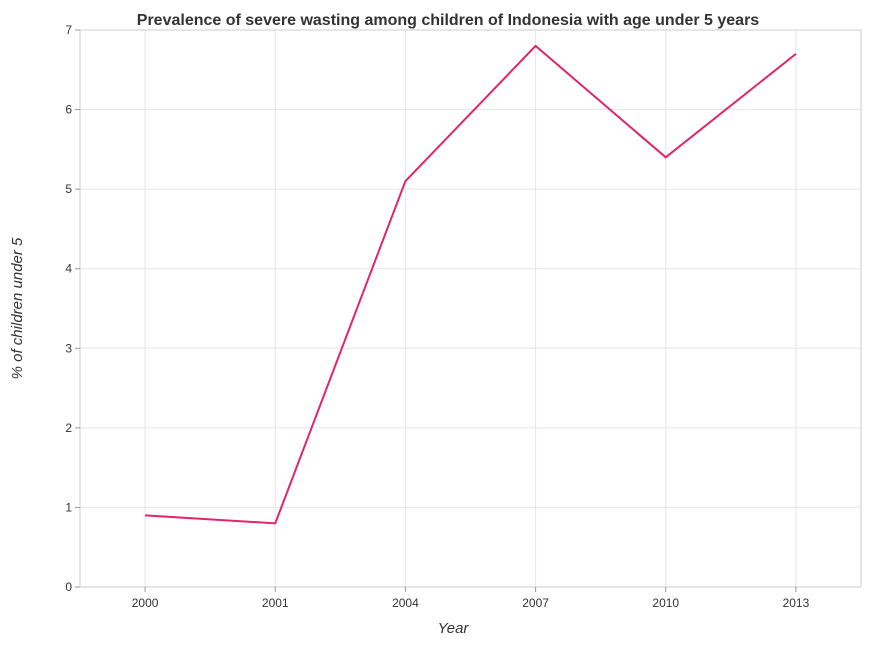 This screenshot has height=650, width=869. Describe the element at coordinates (68, 269) in the screenshot. I see `y-tick-label: 4` at that location.